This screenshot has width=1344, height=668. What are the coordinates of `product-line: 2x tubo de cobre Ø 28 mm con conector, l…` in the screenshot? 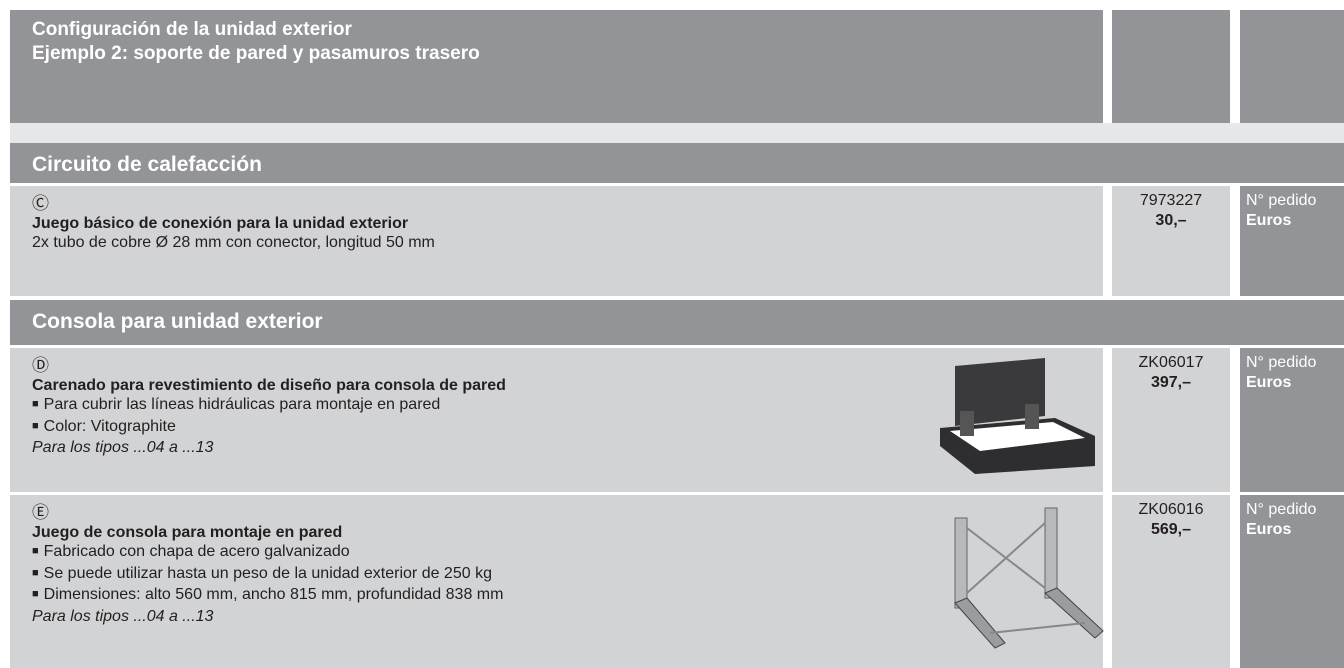 It's located at (233, 242).